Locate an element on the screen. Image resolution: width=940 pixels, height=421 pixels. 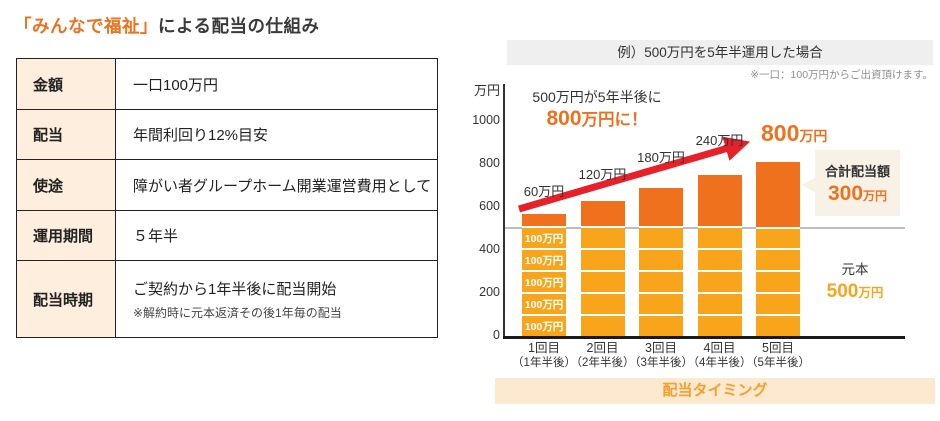
table-row-value: 一口100万円 is located at coordinates (276, 84).